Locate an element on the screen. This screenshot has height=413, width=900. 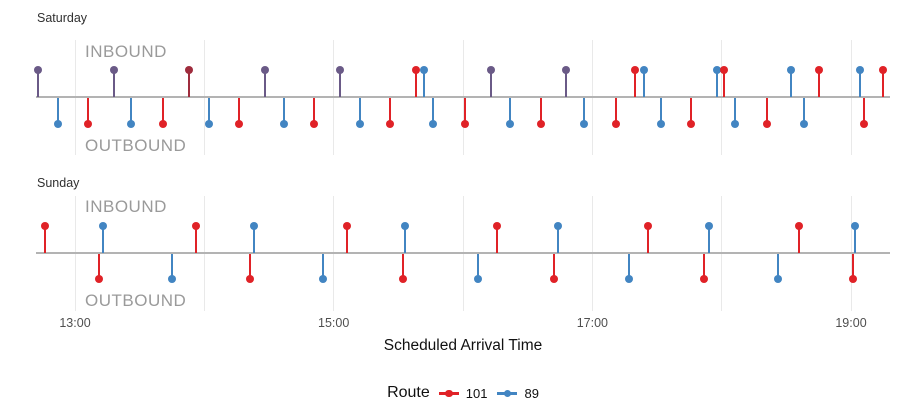
x-tick-label: 19:00 is located at coordinates (851, 323).